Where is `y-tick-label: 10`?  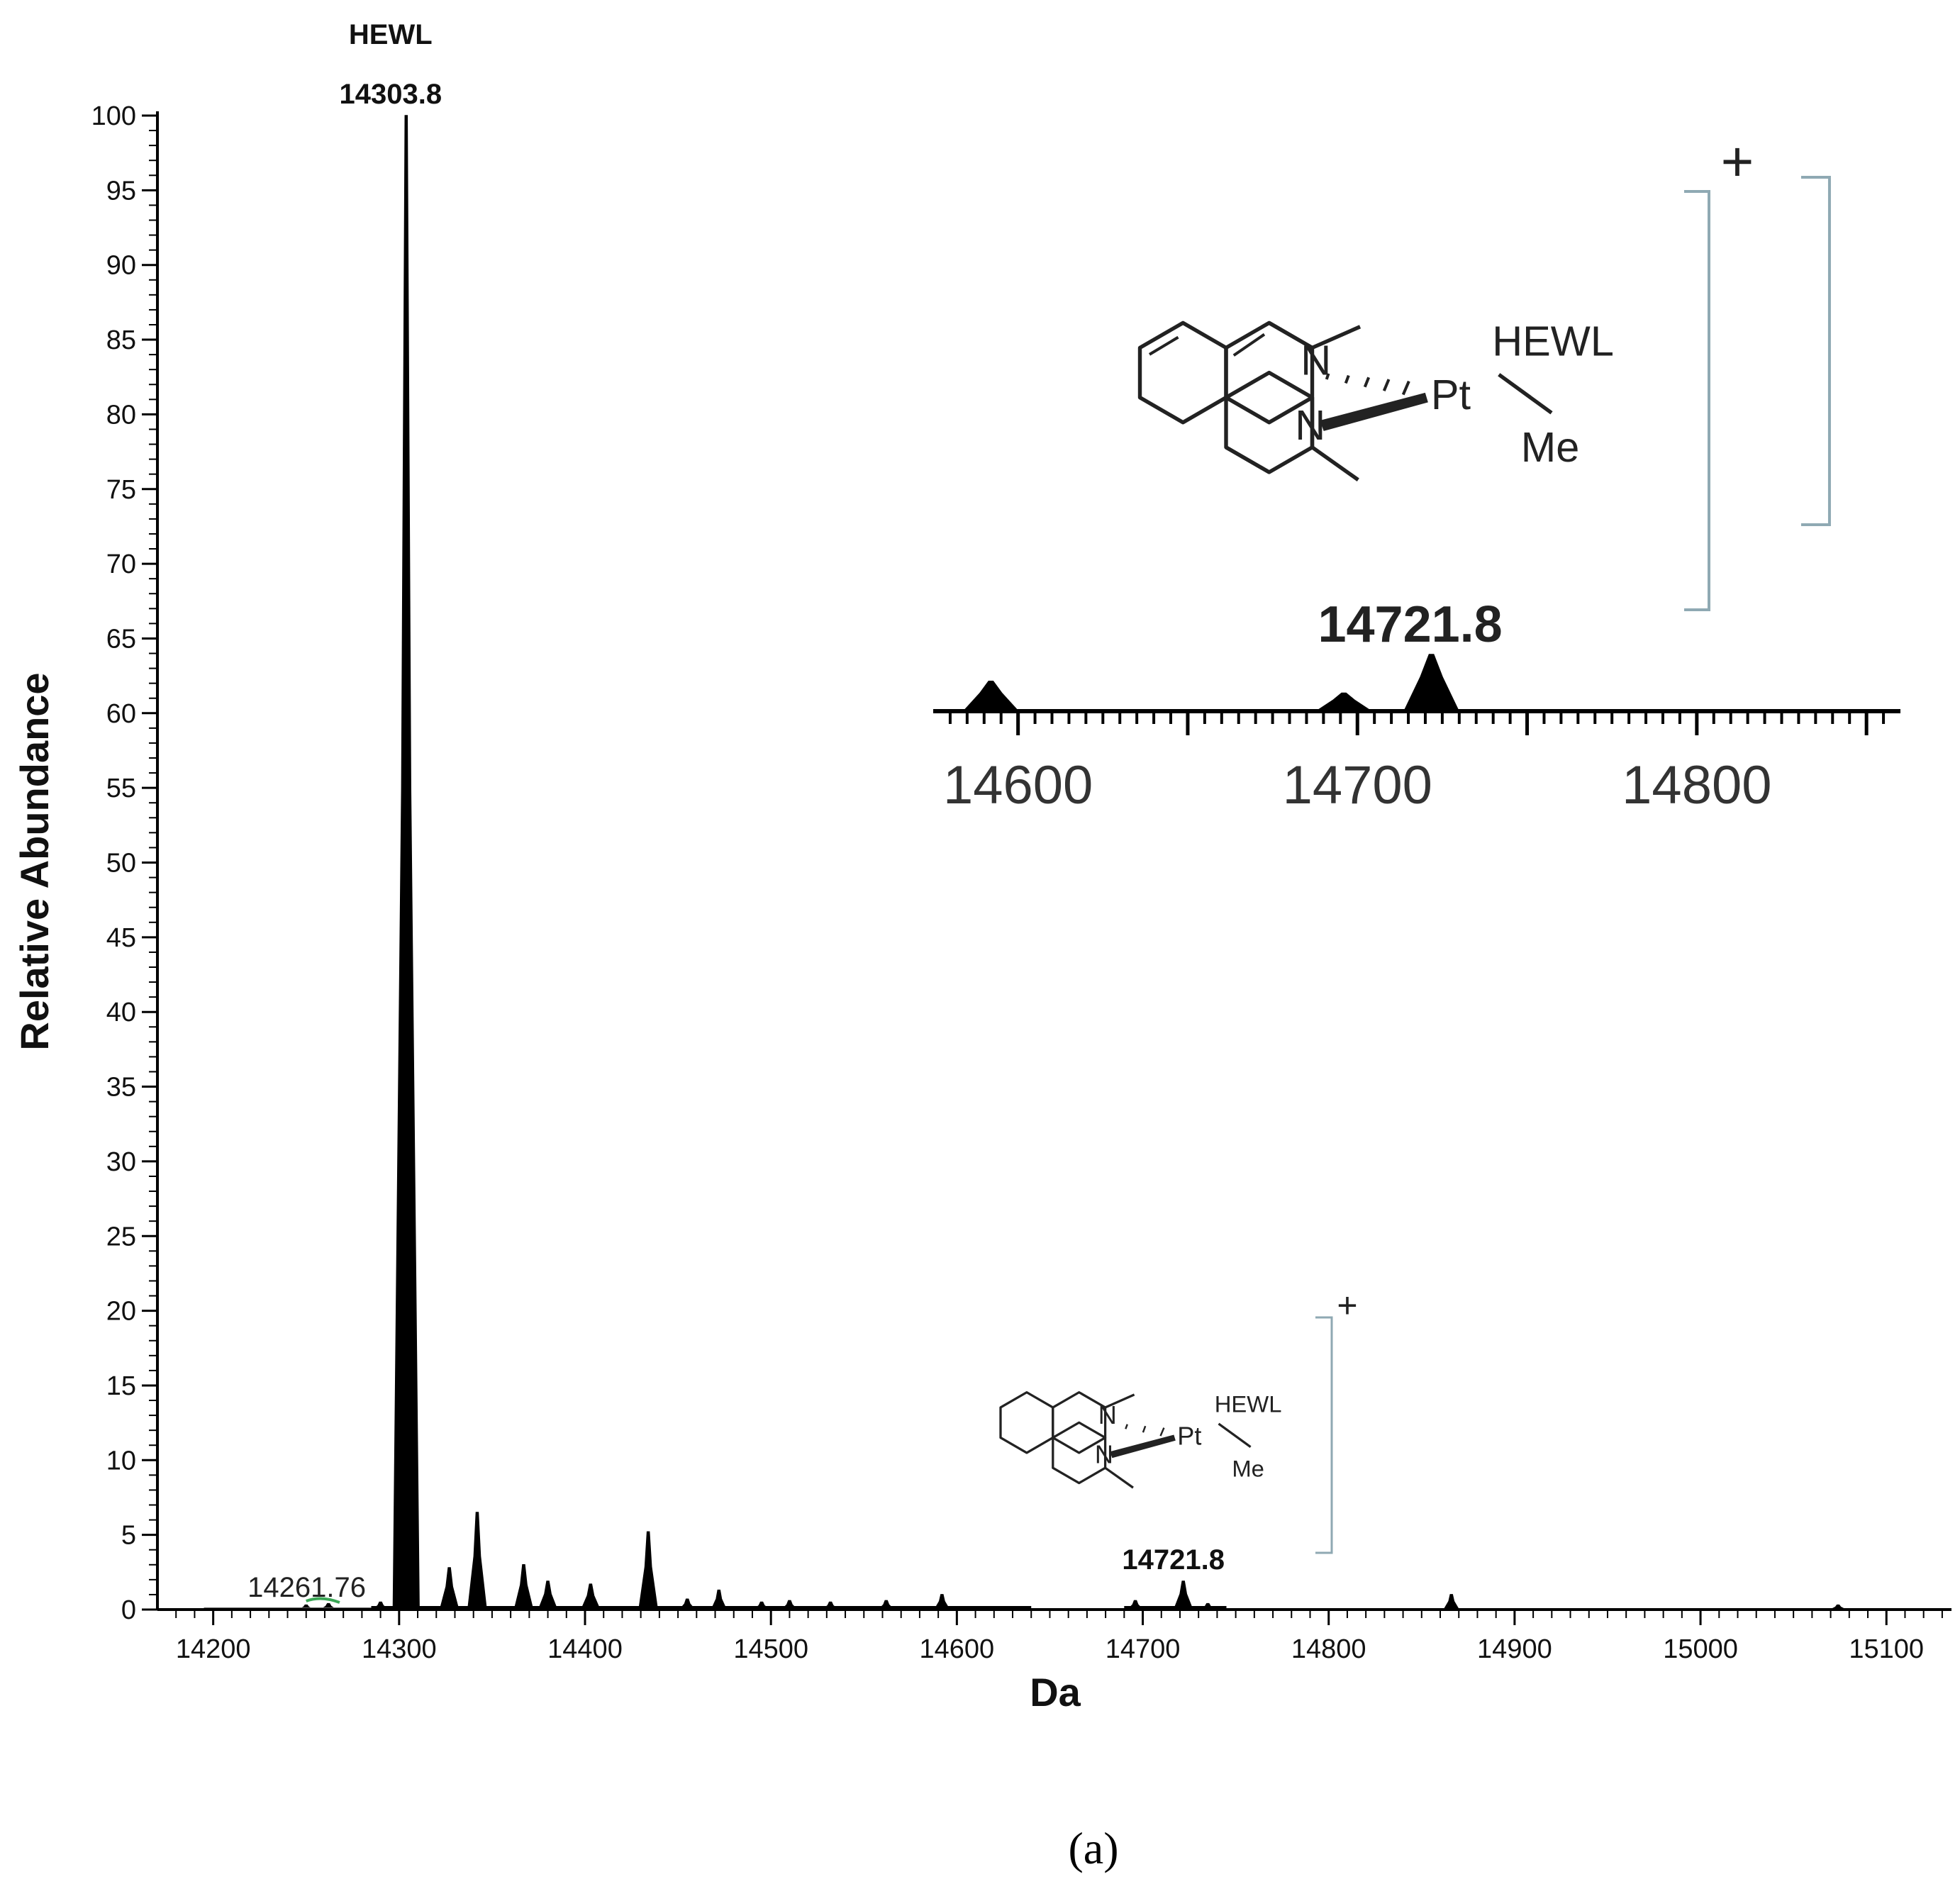 y-tick-label: 10 is located at coordinates (121, 1461).